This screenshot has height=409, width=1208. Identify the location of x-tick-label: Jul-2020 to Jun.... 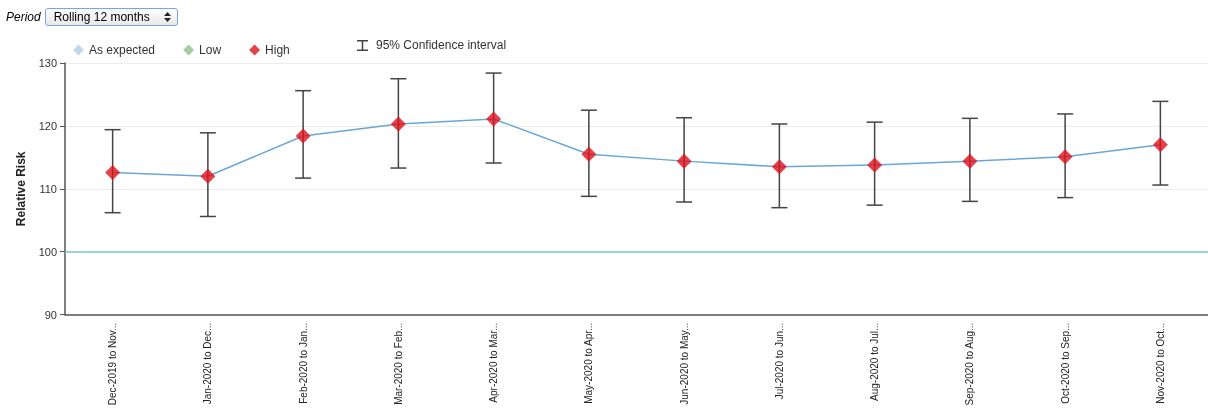
(779, 361).